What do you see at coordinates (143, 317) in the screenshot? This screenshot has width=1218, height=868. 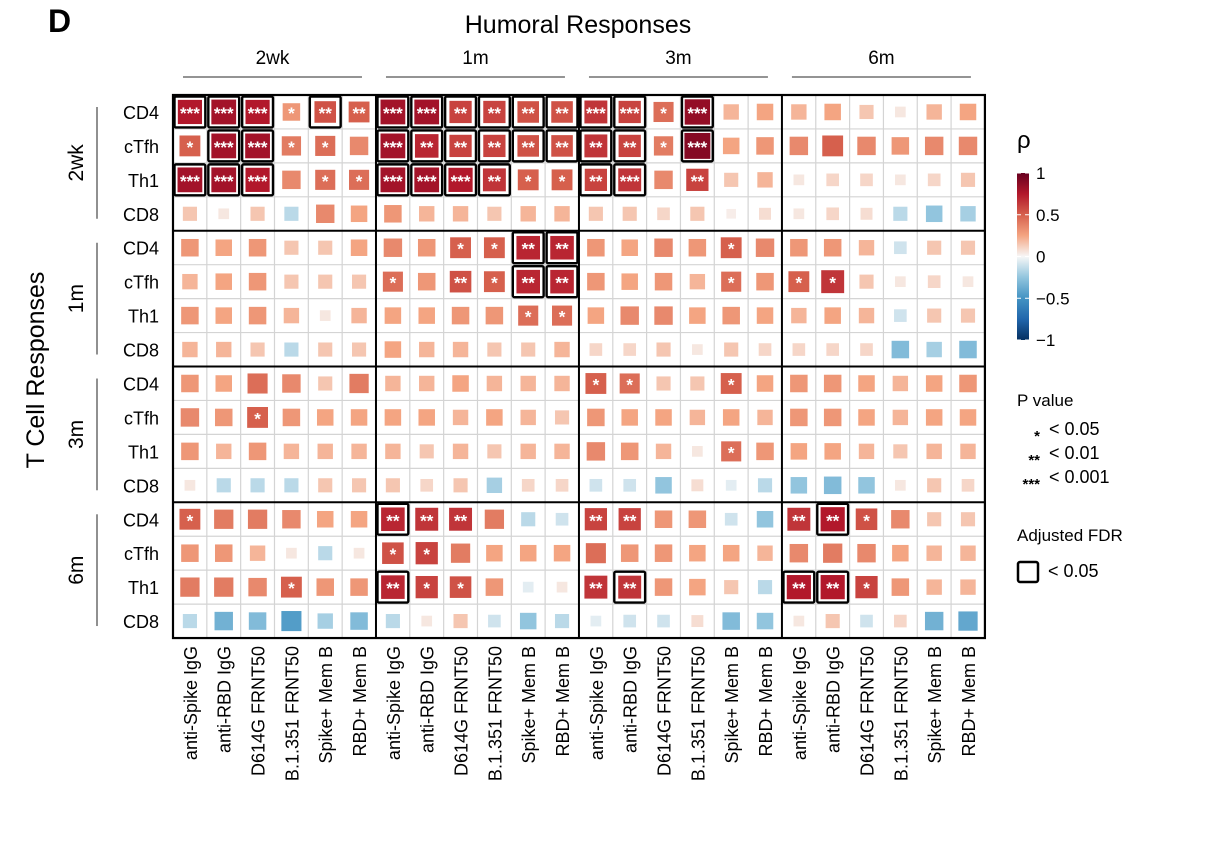 I see `row-label: Th1` at bounding box center [143, 317].